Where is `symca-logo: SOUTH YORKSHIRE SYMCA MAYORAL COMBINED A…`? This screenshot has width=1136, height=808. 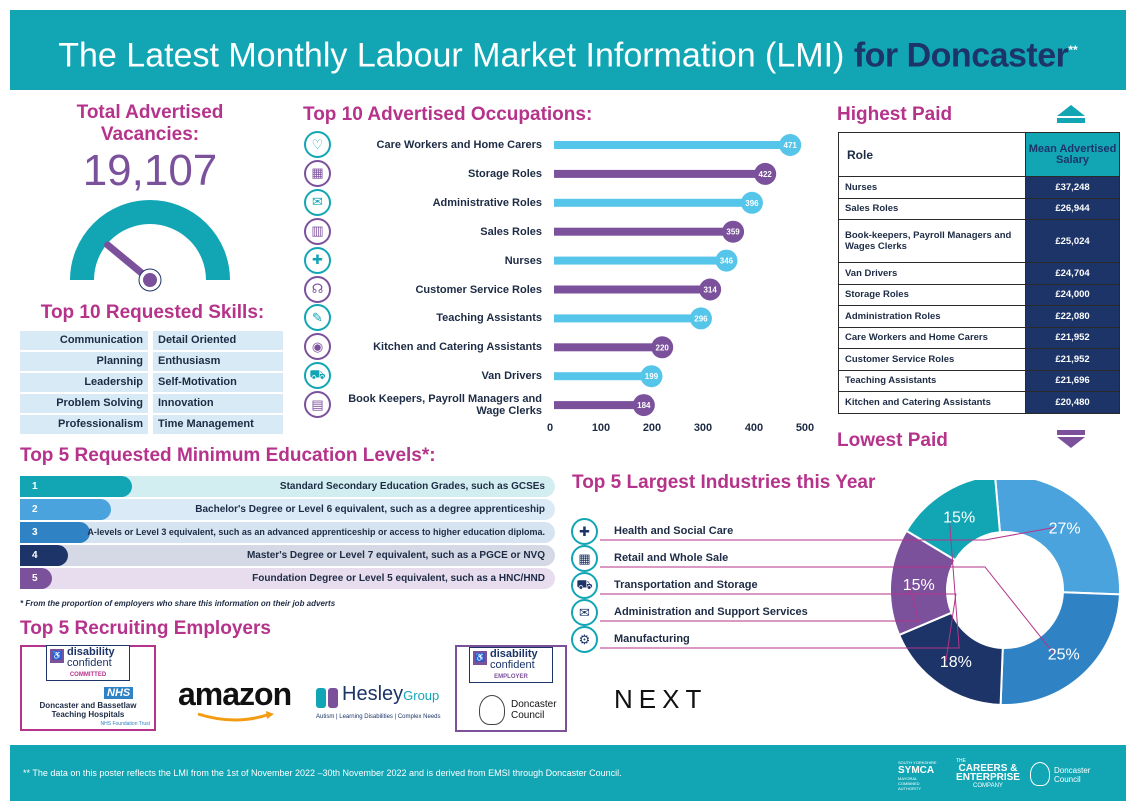
symca-logo: SOUTH YORKSHIRE SYMCA MAYORAL COMBINED A… is located at coordinates (923, 775).